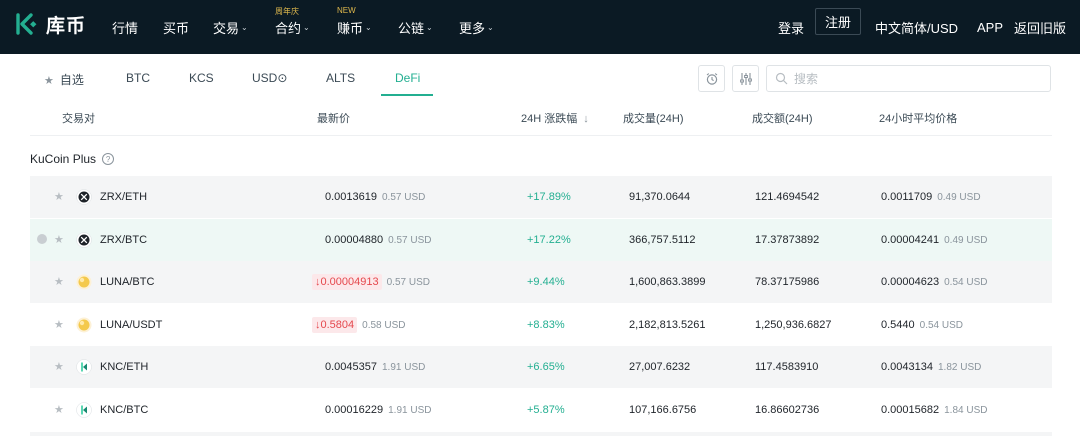 The image size is (1080, 436). I want to click on login-link: 登录, so click(791, 28).